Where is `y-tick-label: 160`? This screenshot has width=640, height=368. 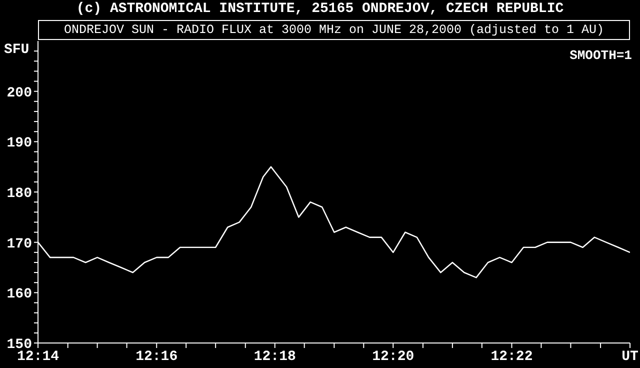
y-tick-label: 160 is located at coordinates (19, 294).